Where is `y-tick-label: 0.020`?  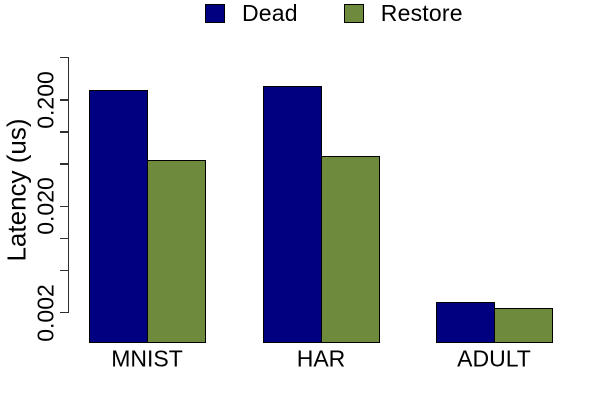
y-tick-label: 0.020 is located at coordinates (45, 206).